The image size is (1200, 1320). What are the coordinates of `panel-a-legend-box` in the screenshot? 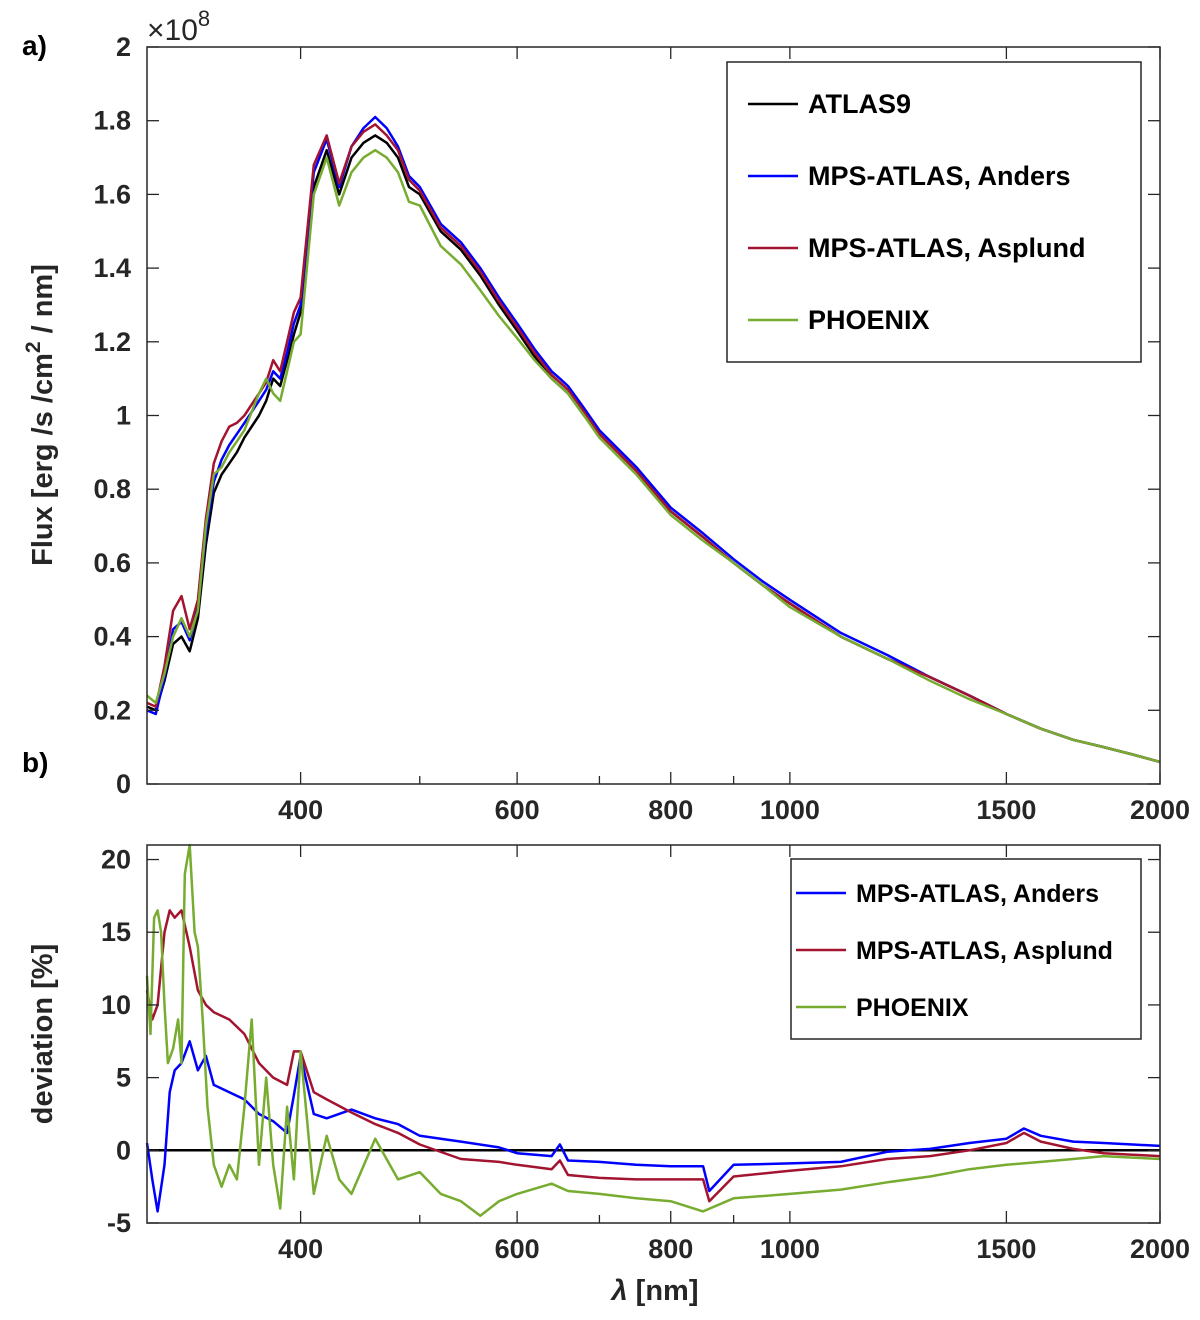 It's located at (934, 212).